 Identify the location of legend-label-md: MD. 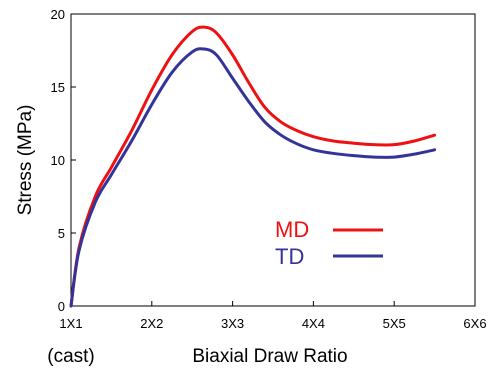
(292, 229).